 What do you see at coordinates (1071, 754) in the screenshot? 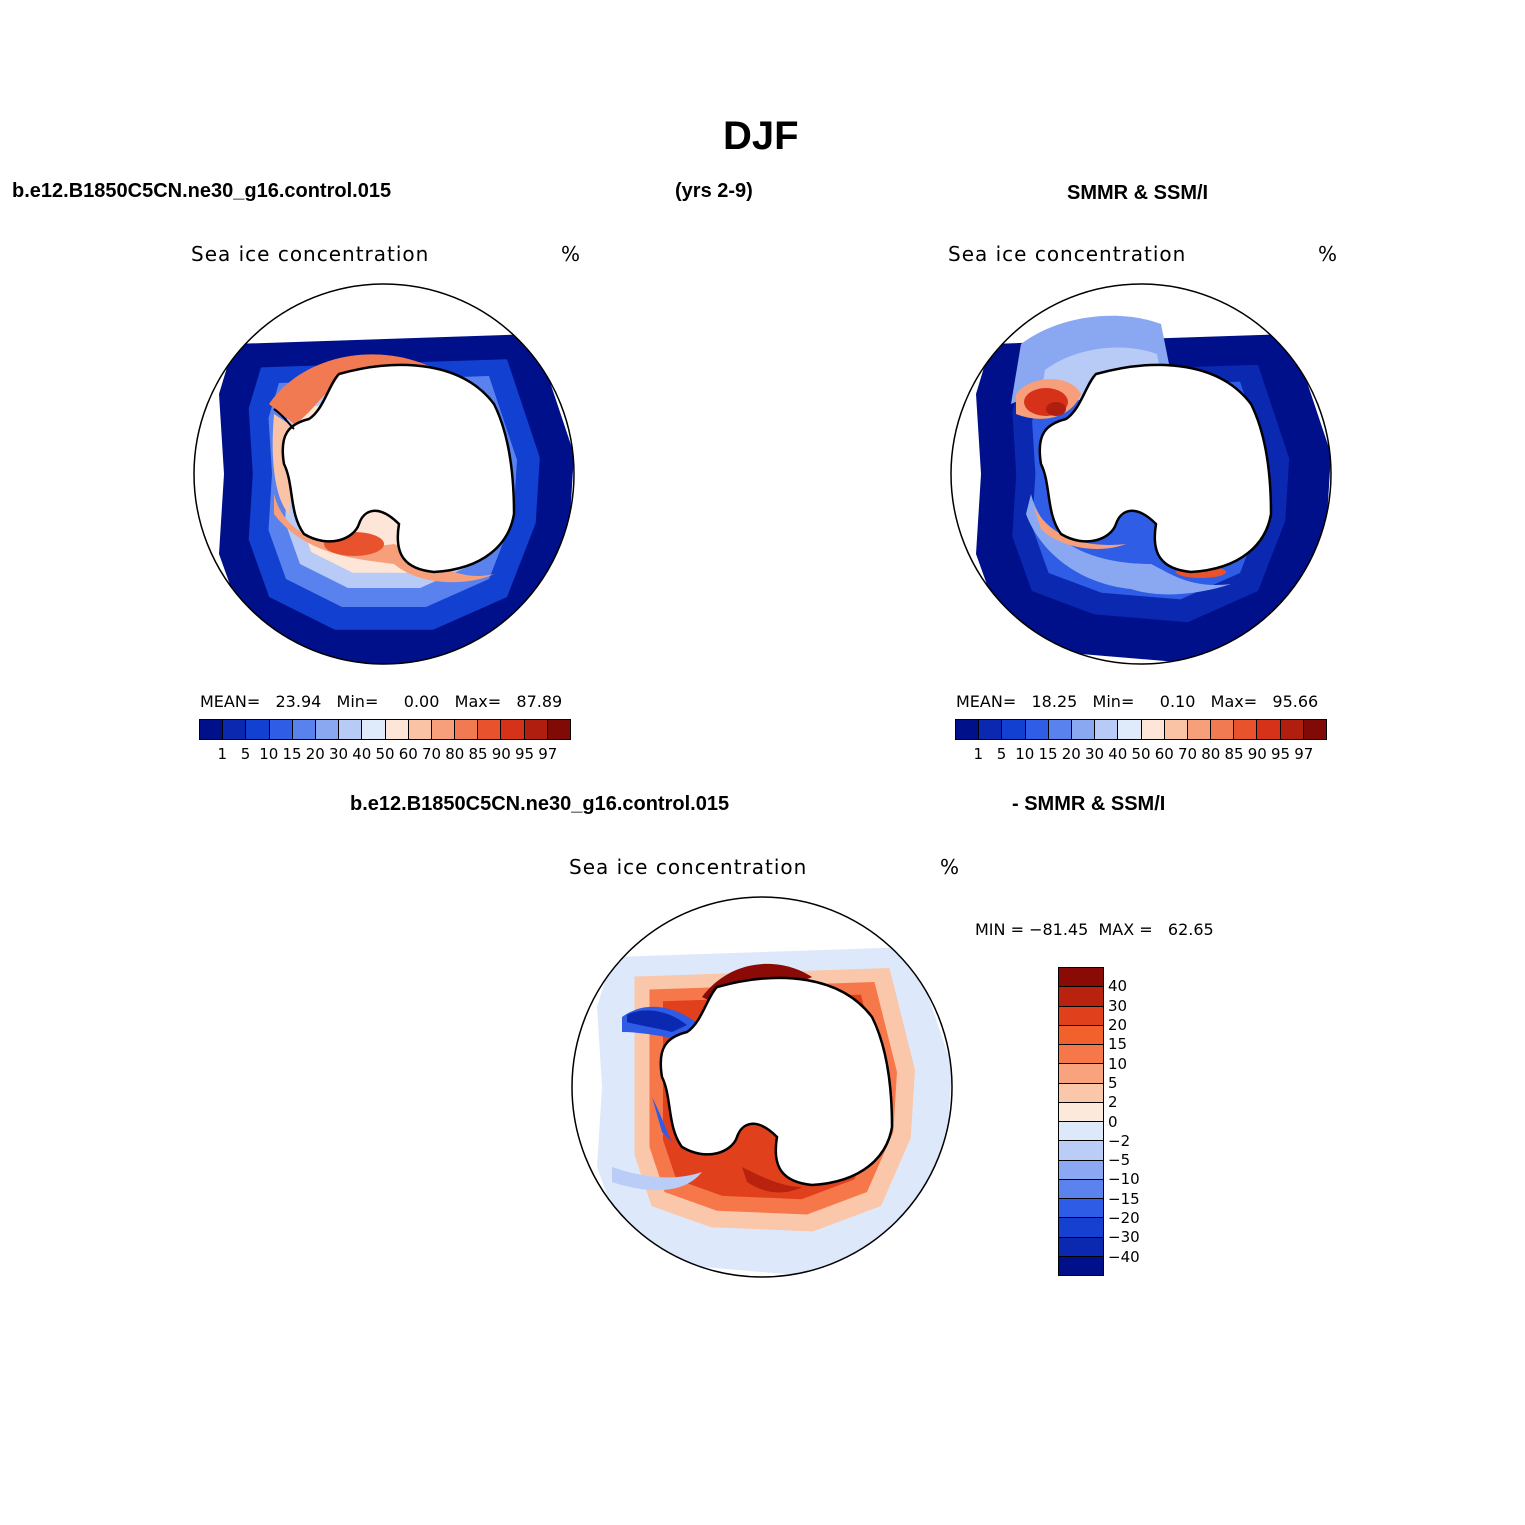
I see `obs-colorbar-tick-label: 20` at bounding box center [1071, 754].